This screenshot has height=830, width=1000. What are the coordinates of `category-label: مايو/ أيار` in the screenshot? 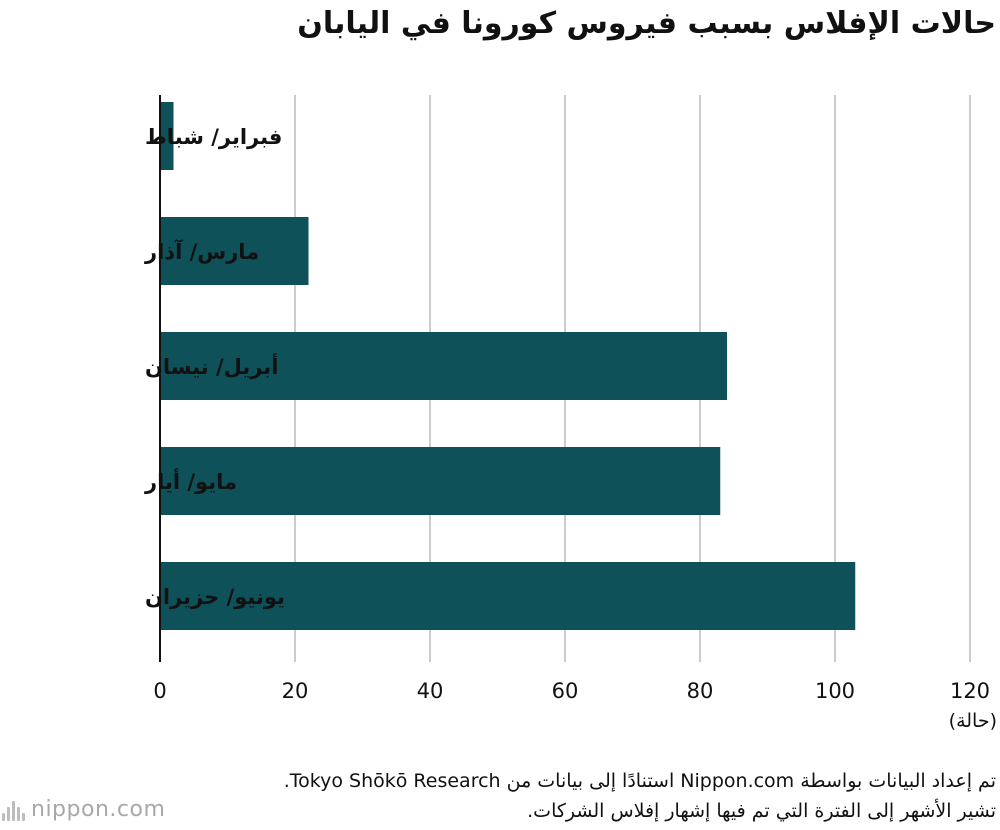 It's located at (190, 480).